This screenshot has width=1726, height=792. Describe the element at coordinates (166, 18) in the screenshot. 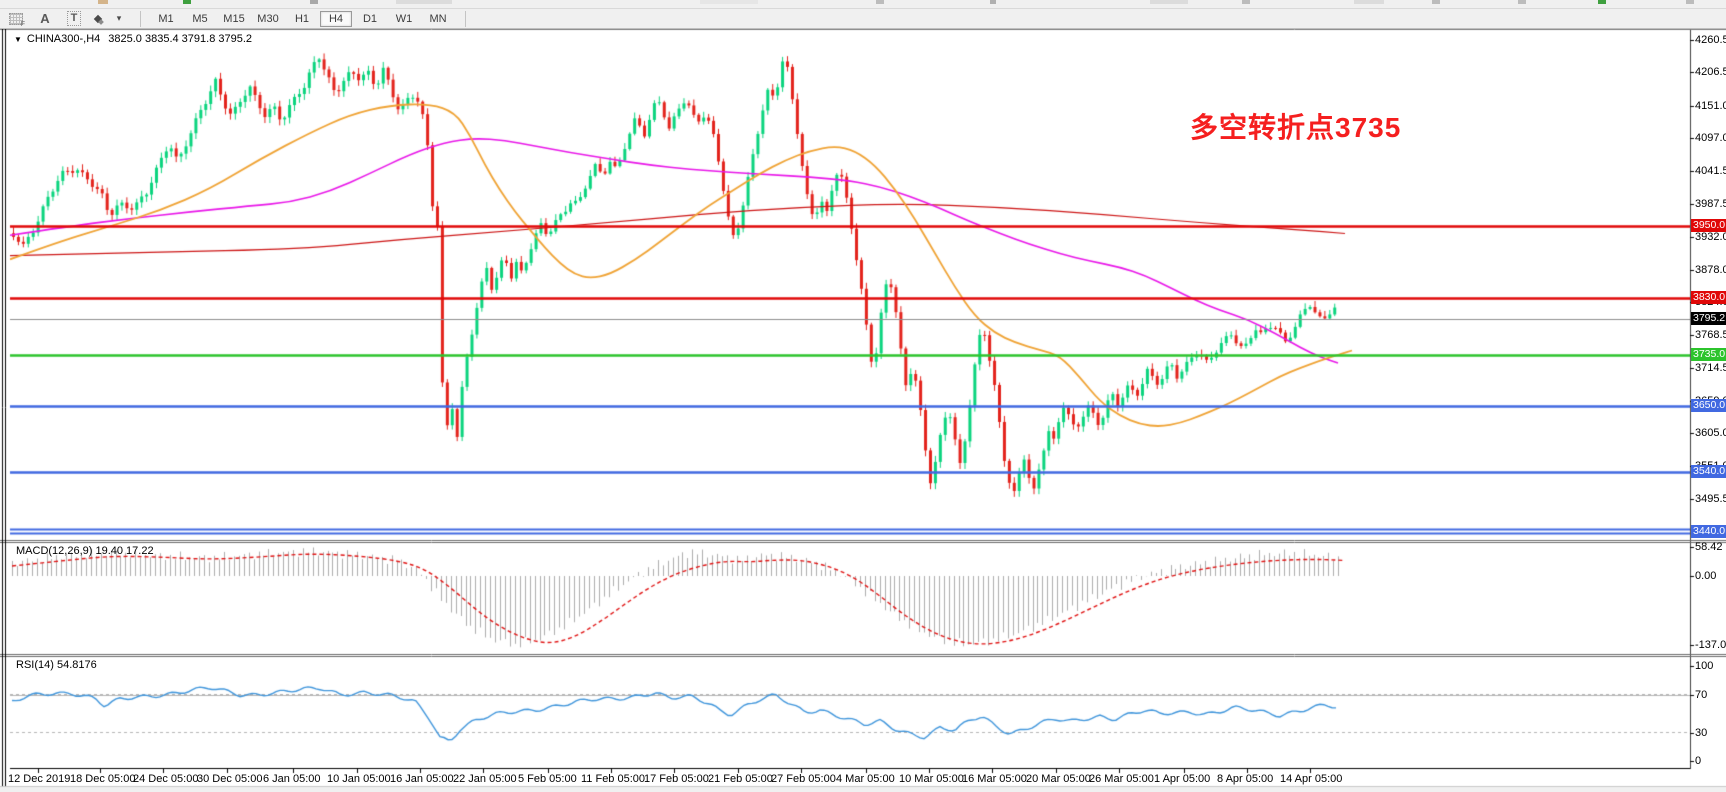

I see `timeframe-button-M1: M1` at that location.